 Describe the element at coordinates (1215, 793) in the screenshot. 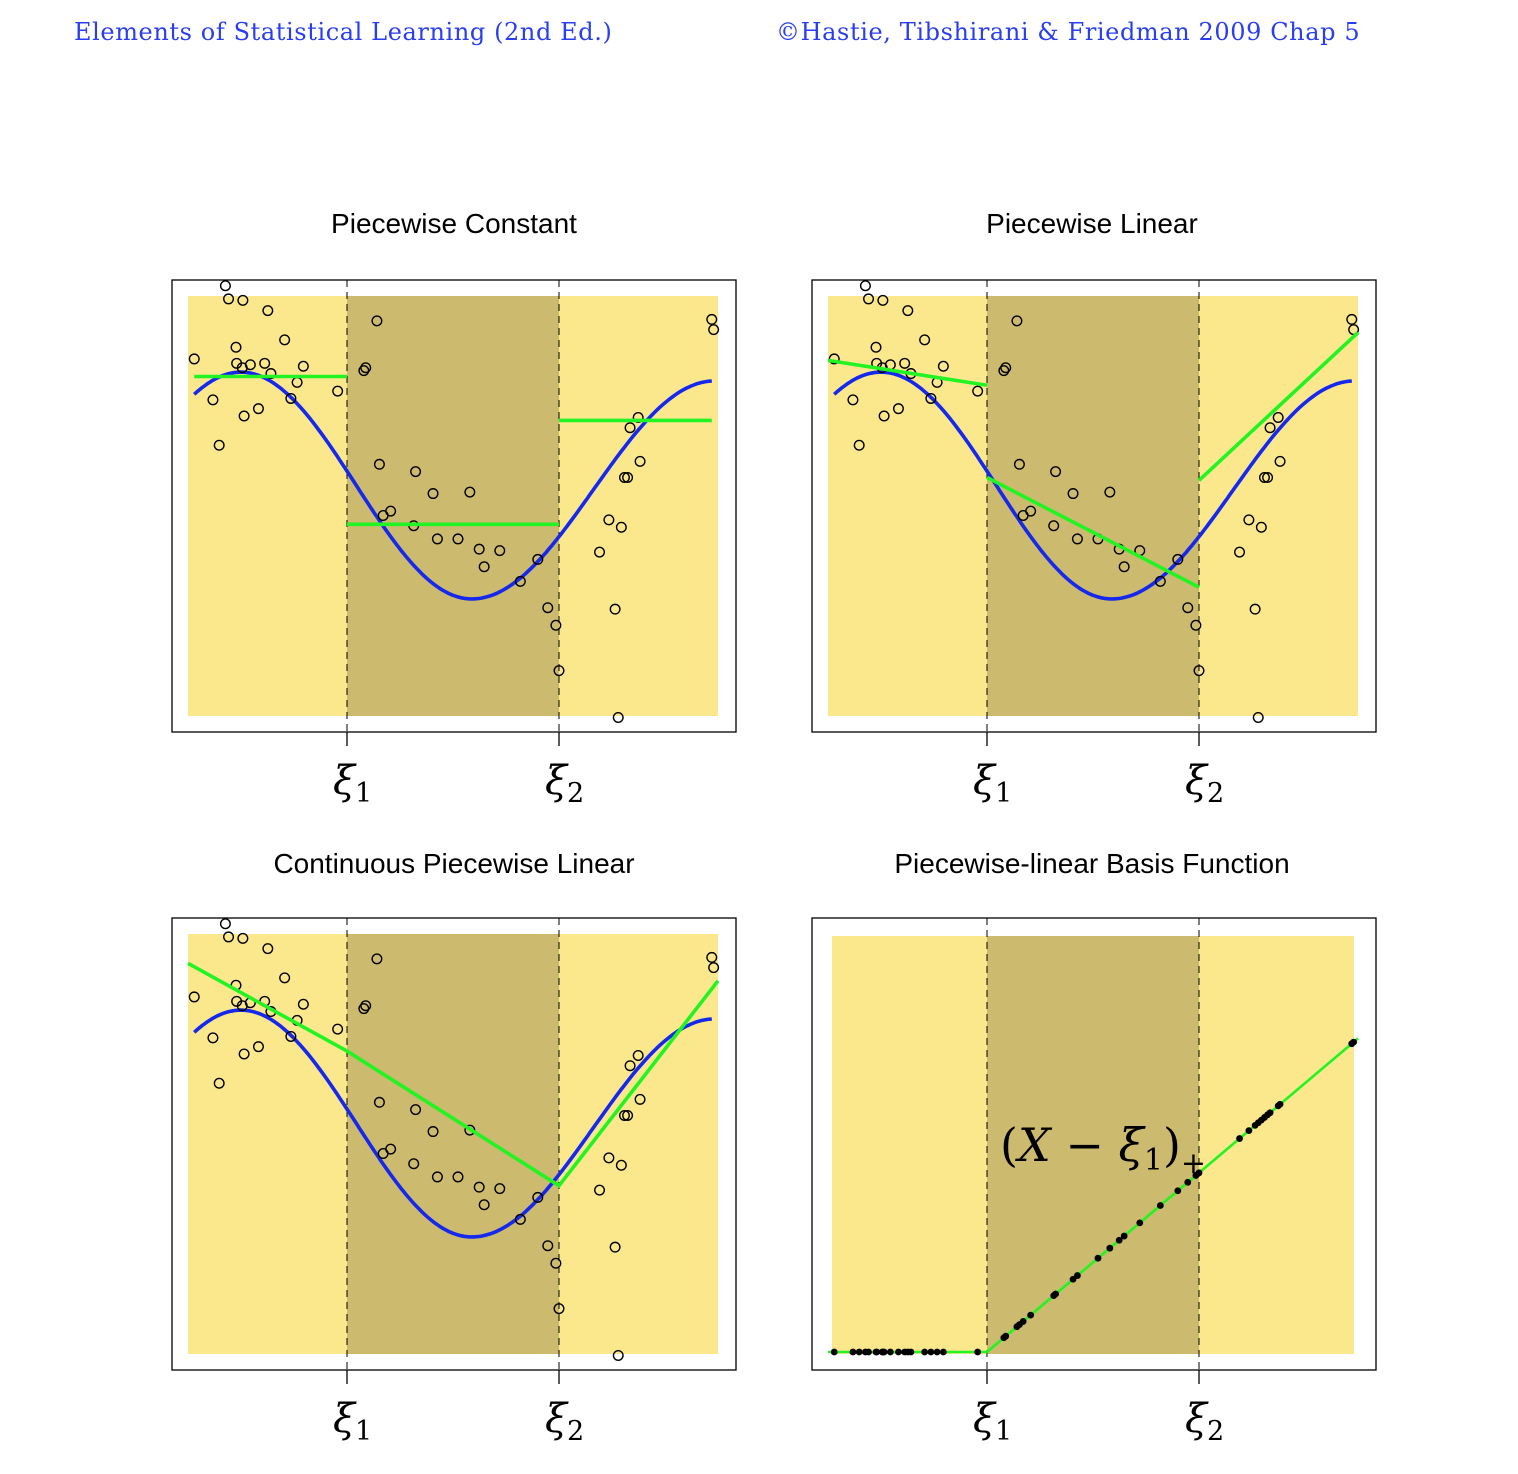

I see `x-tick-subscript-2: 2` at that location.